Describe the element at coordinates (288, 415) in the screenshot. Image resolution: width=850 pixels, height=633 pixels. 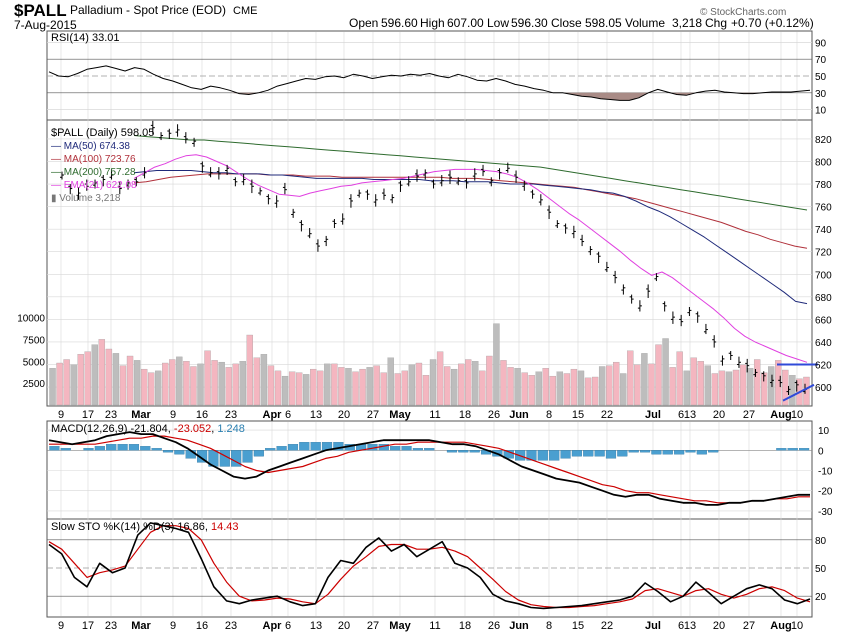
I see `x-tick-label-8: 6` at that location.